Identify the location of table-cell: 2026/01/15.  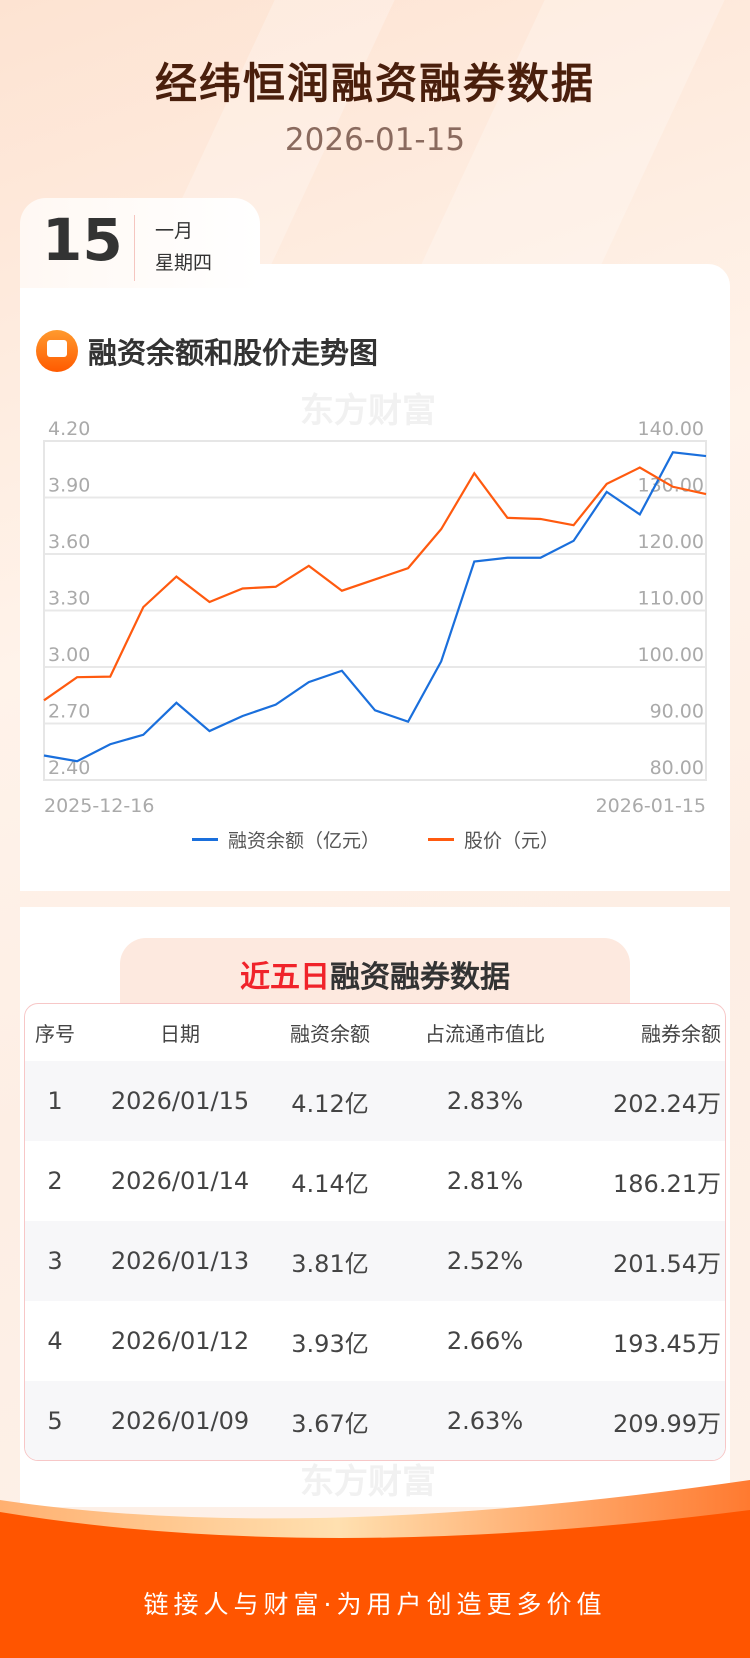
(180, 1101).